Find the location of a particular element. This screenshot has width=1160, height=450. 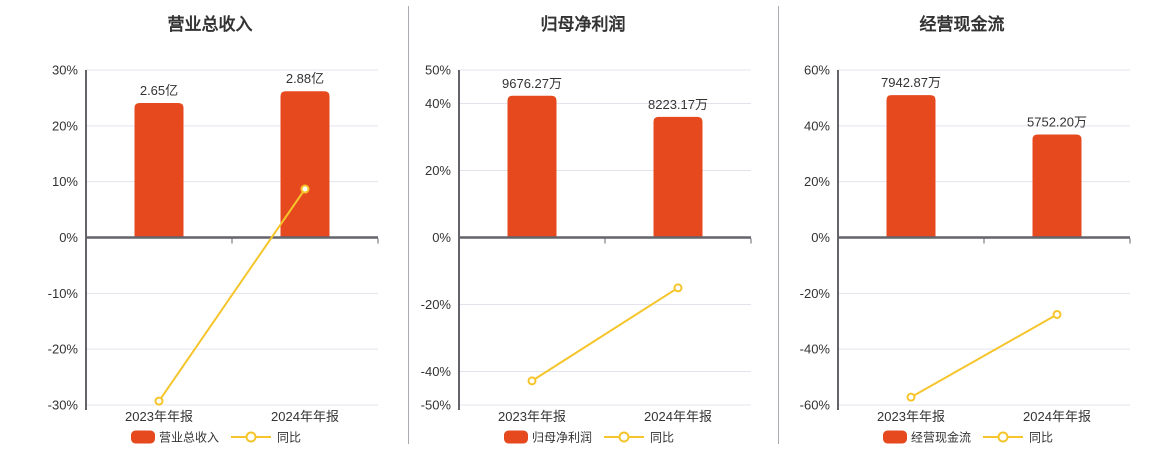

panel-title: 归母净利润 is located at coordinates (583, 24).